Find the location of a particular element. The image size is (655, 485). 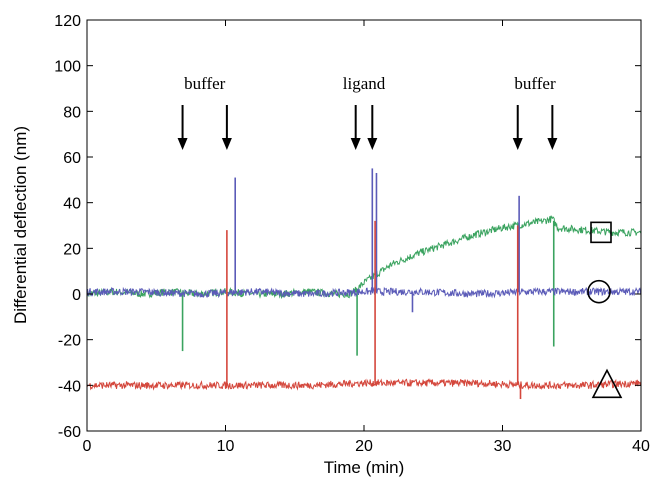

x-axis-label: Time (min) is located at coordinates (364, 467).